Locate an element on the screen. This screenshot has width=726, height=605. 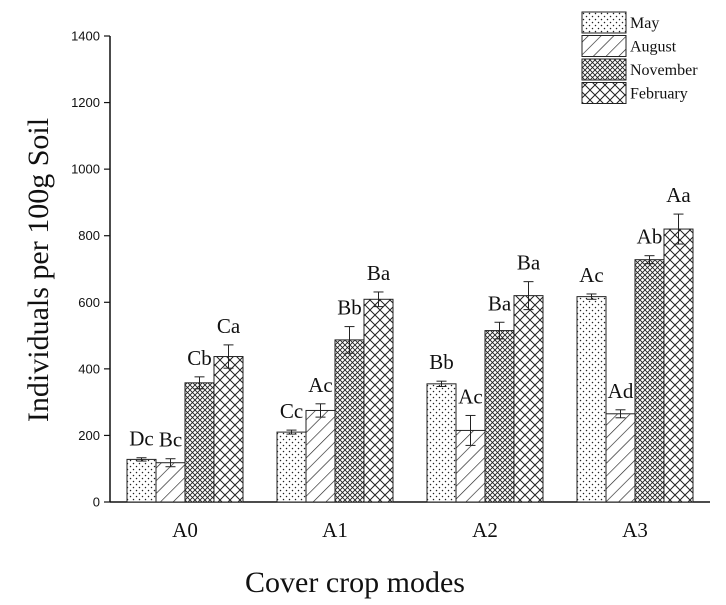
x-axis: A0 A1 A2 A3 is located at coordinates (410, 521).